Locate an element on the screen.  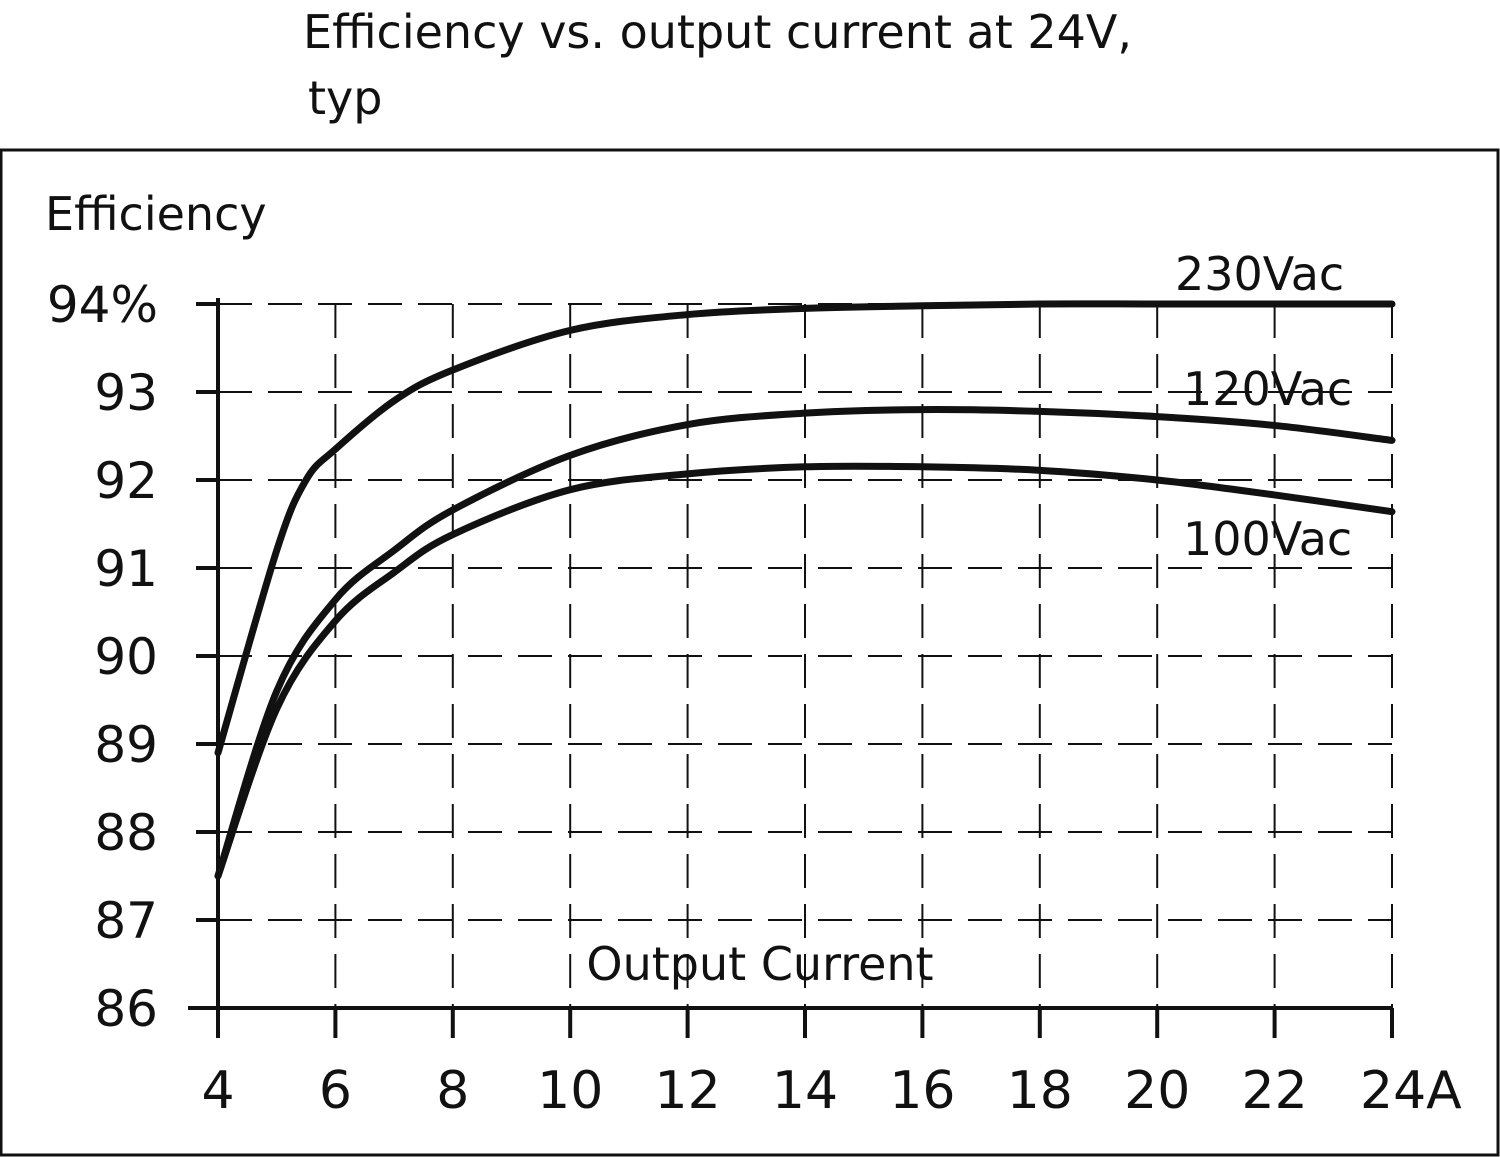
x-tick-label: 6 is located at coordinates (335, 1091).